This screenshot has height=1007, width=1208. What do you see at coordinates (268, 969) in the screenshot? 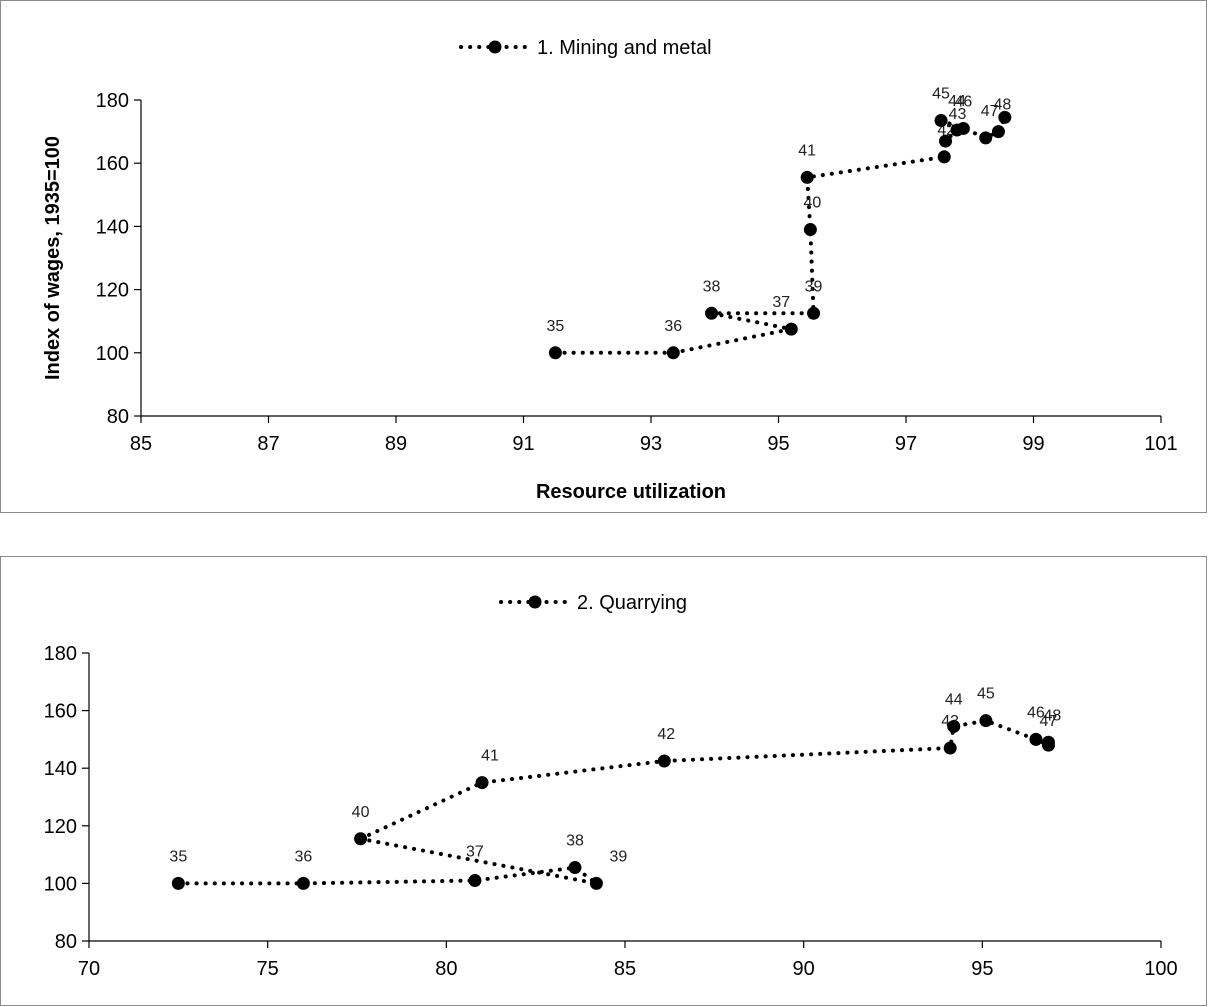
I see `x-tick-label: 75` at bounding box center [268, 969].